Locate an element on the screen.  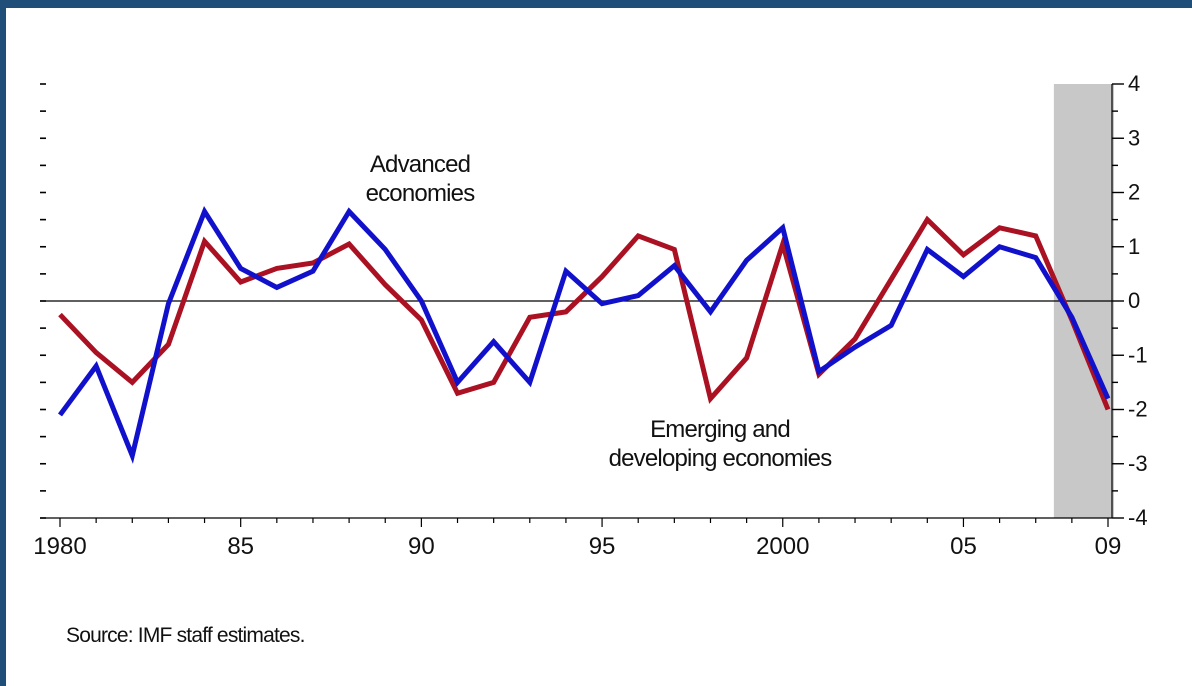
right-axis: -4 -3 -2 -1 0 1 2 3 4 is located at coordinates (1129, 300).